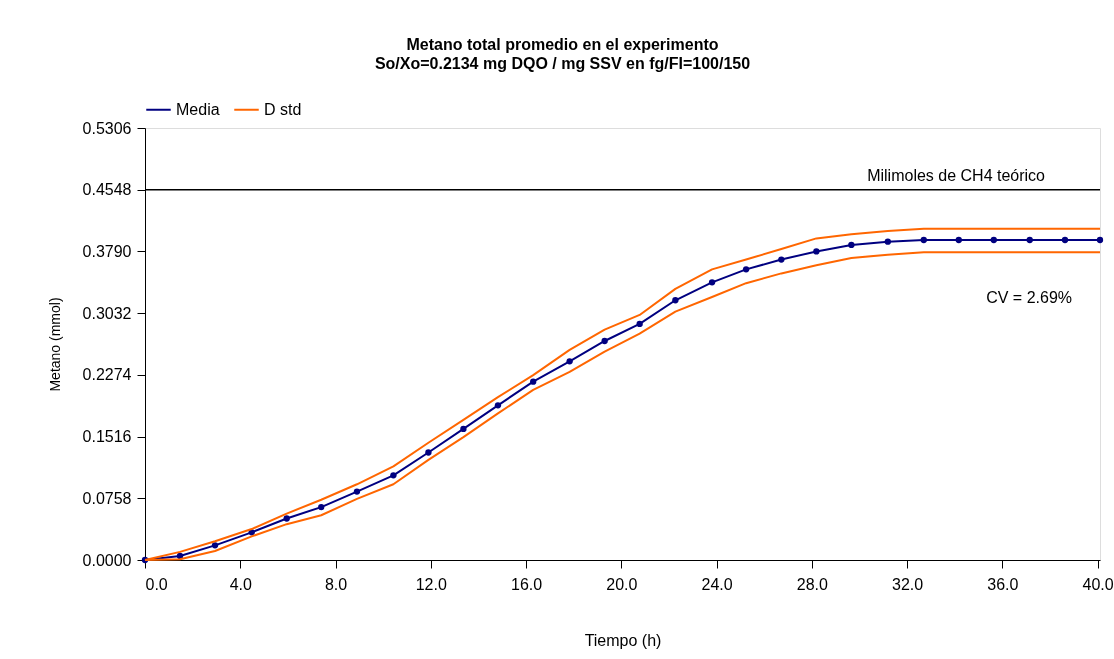 This screenshot has height=659, width=1114. I want to click on y-tick-label: 0.3032, so click(107, 313).